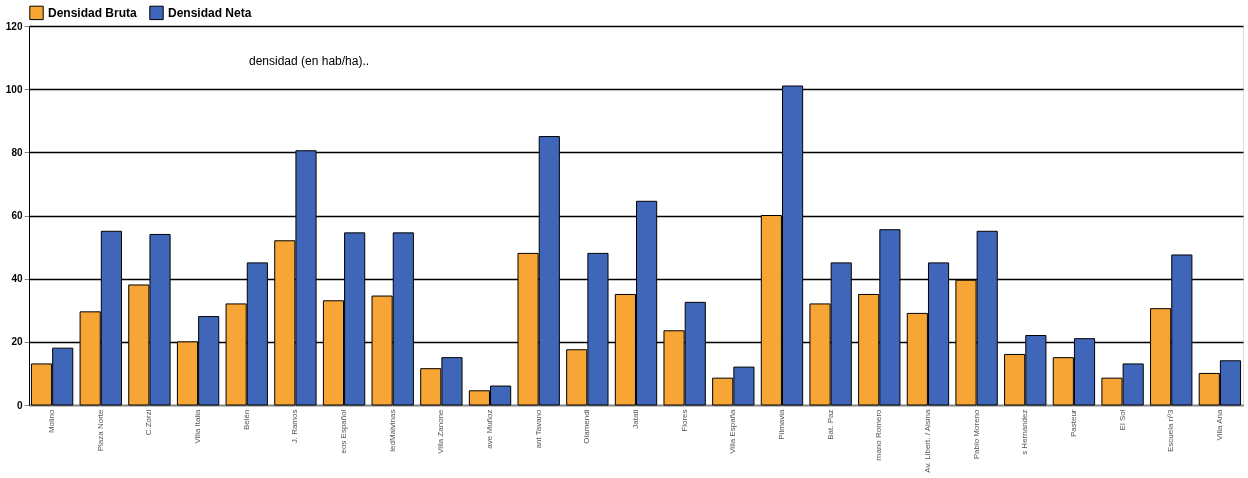 Image resolution: width=1248 pixels, height=478 pixels. What do you see at coordinates (344, 431) in the screenshot?
I see `x-tick-label: eos Español` at bounding box center [344, 431].